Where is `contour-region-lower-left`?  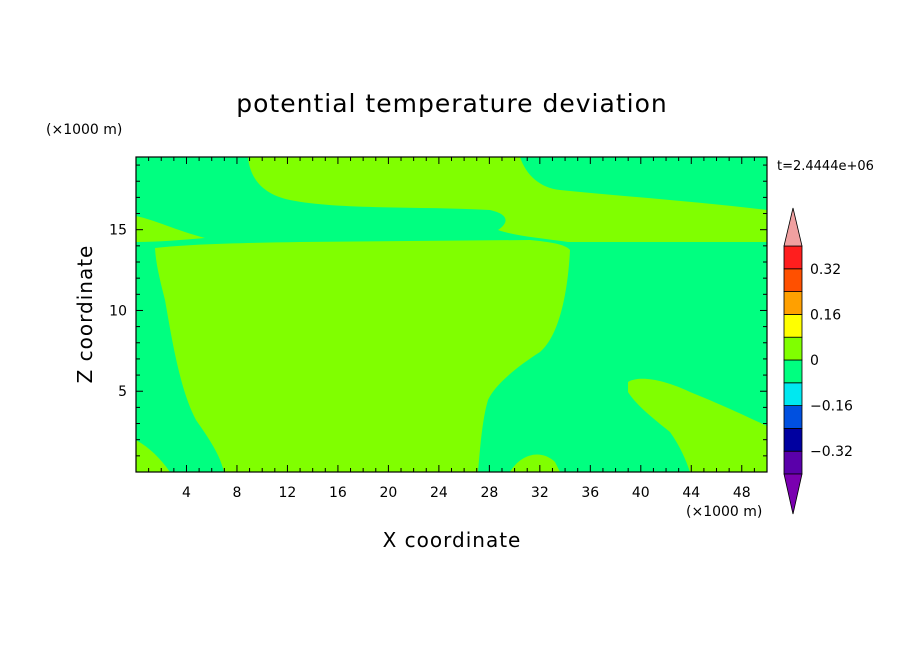
contour-region-lower-left is located at coordinates (153, 456).